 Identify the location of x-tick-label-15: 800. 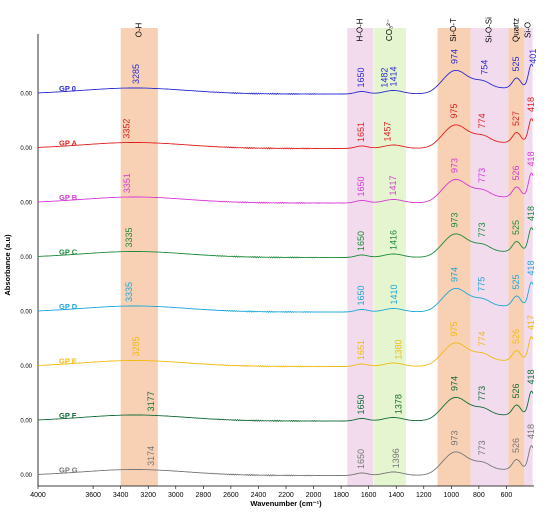
(479, 495).